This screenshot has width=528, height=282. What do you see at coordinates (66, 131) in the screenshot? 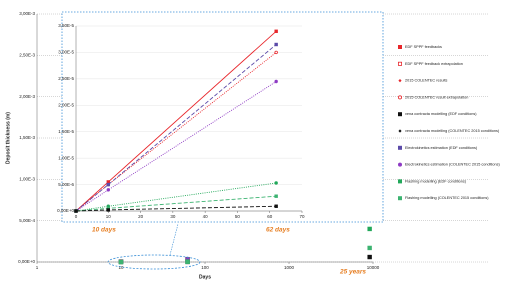
I see `y-tick-label: 1,50E-5` at bounding box center [66, 131].